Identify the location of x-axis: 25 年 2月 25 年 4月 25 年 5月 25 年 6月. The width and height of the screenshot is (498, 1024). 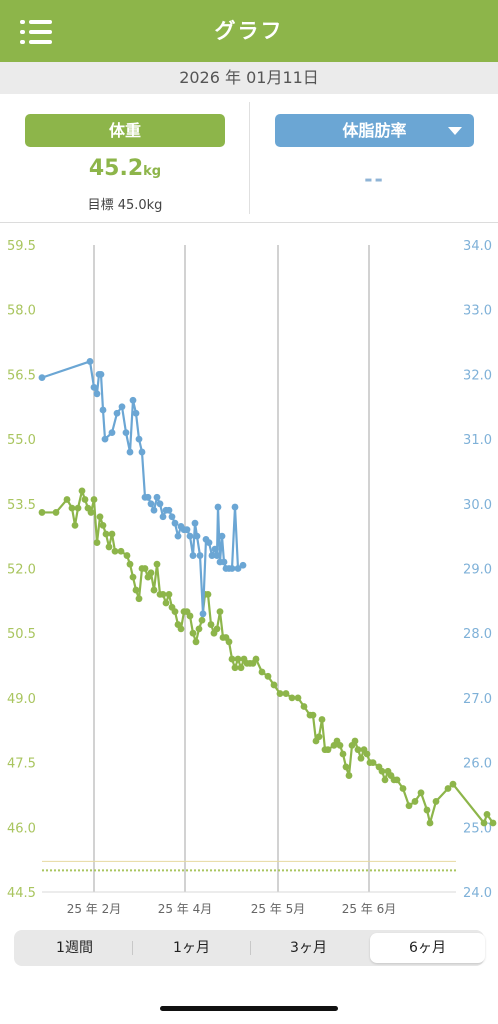
(232, 909).